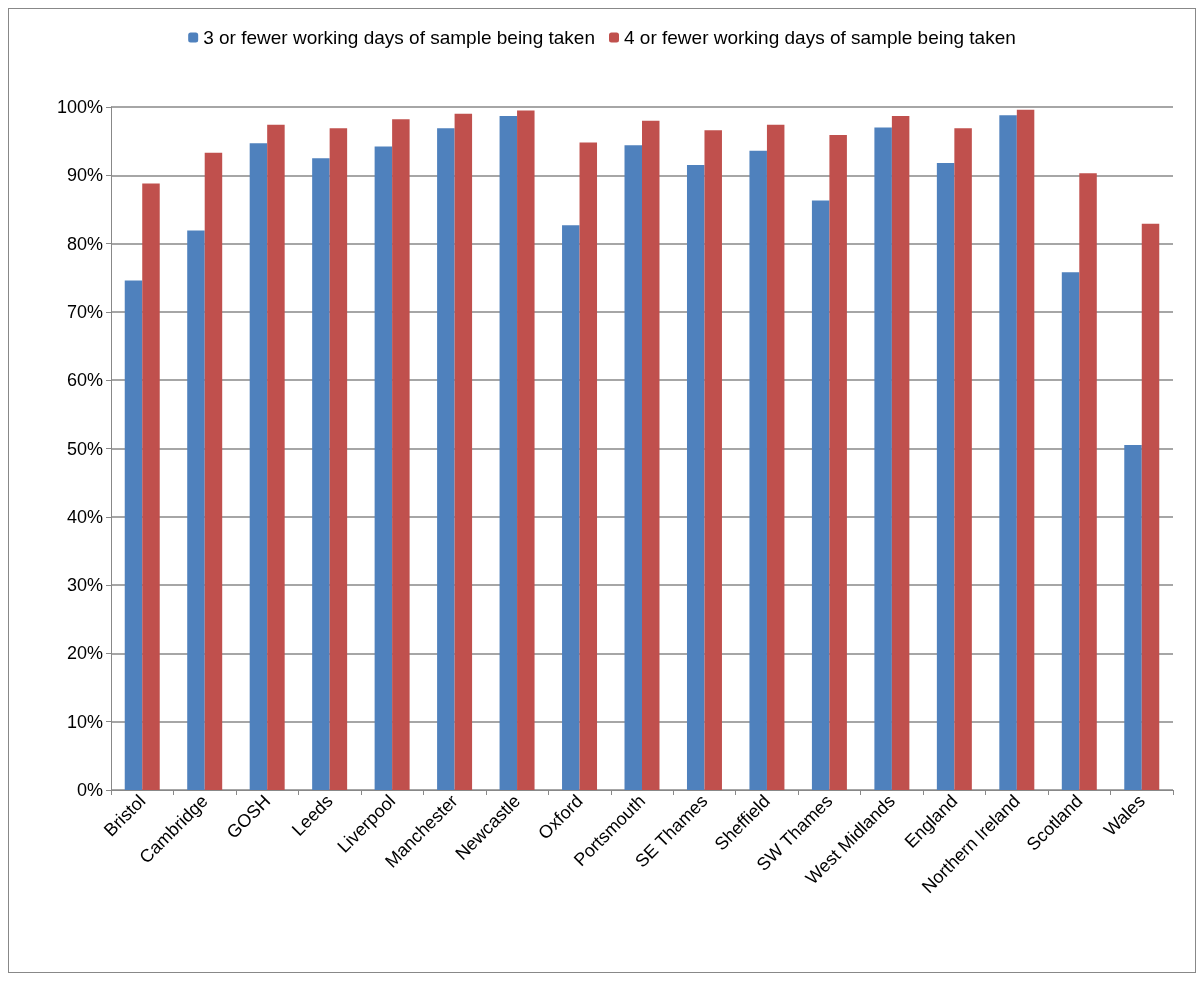 This screenshot has width=1204, height=981. I want to click on y-tick-label: 100%, so click(79, 107).